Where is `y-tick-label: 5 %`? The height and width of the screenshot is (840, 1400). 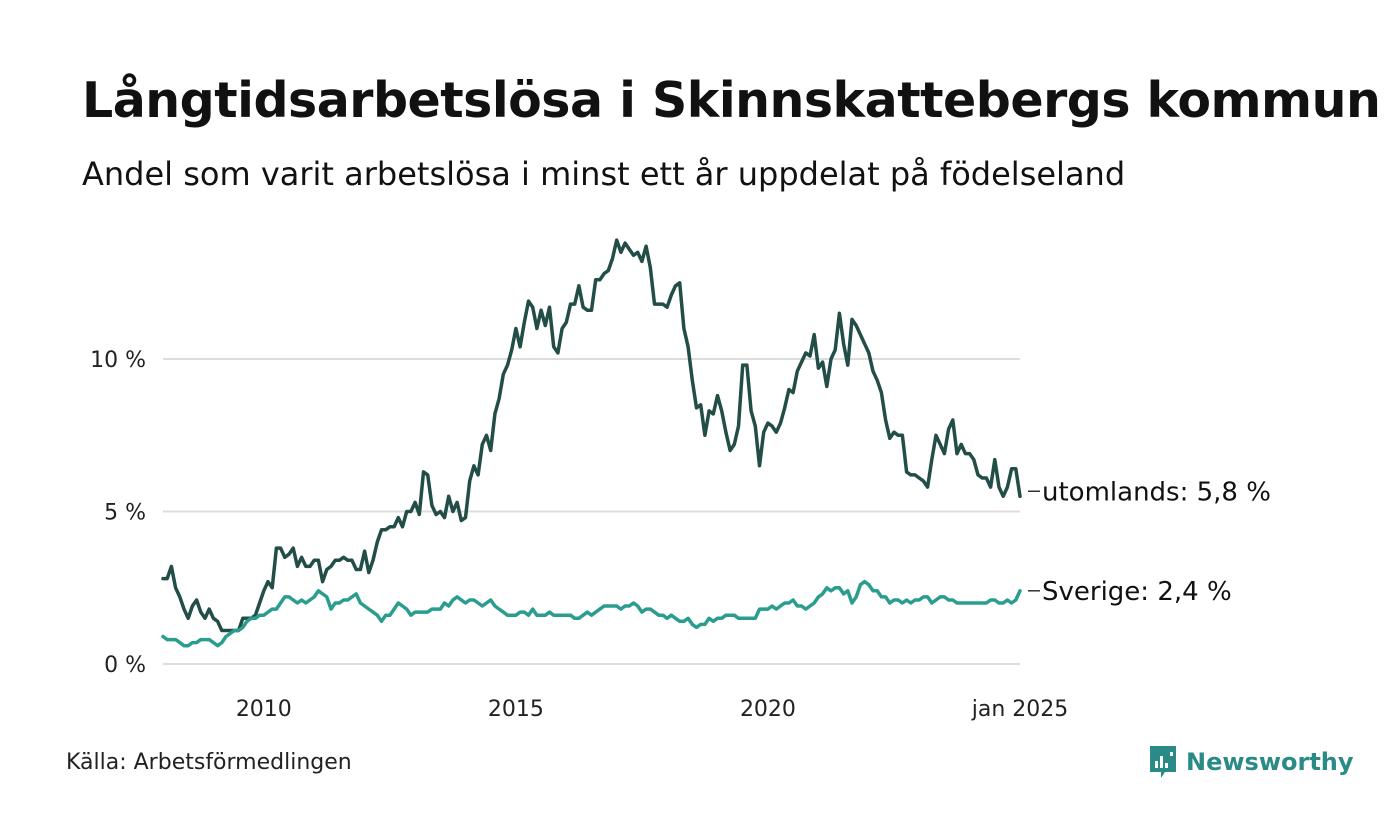 y-tick-label: 5 % is located at coordinates (125, 513).